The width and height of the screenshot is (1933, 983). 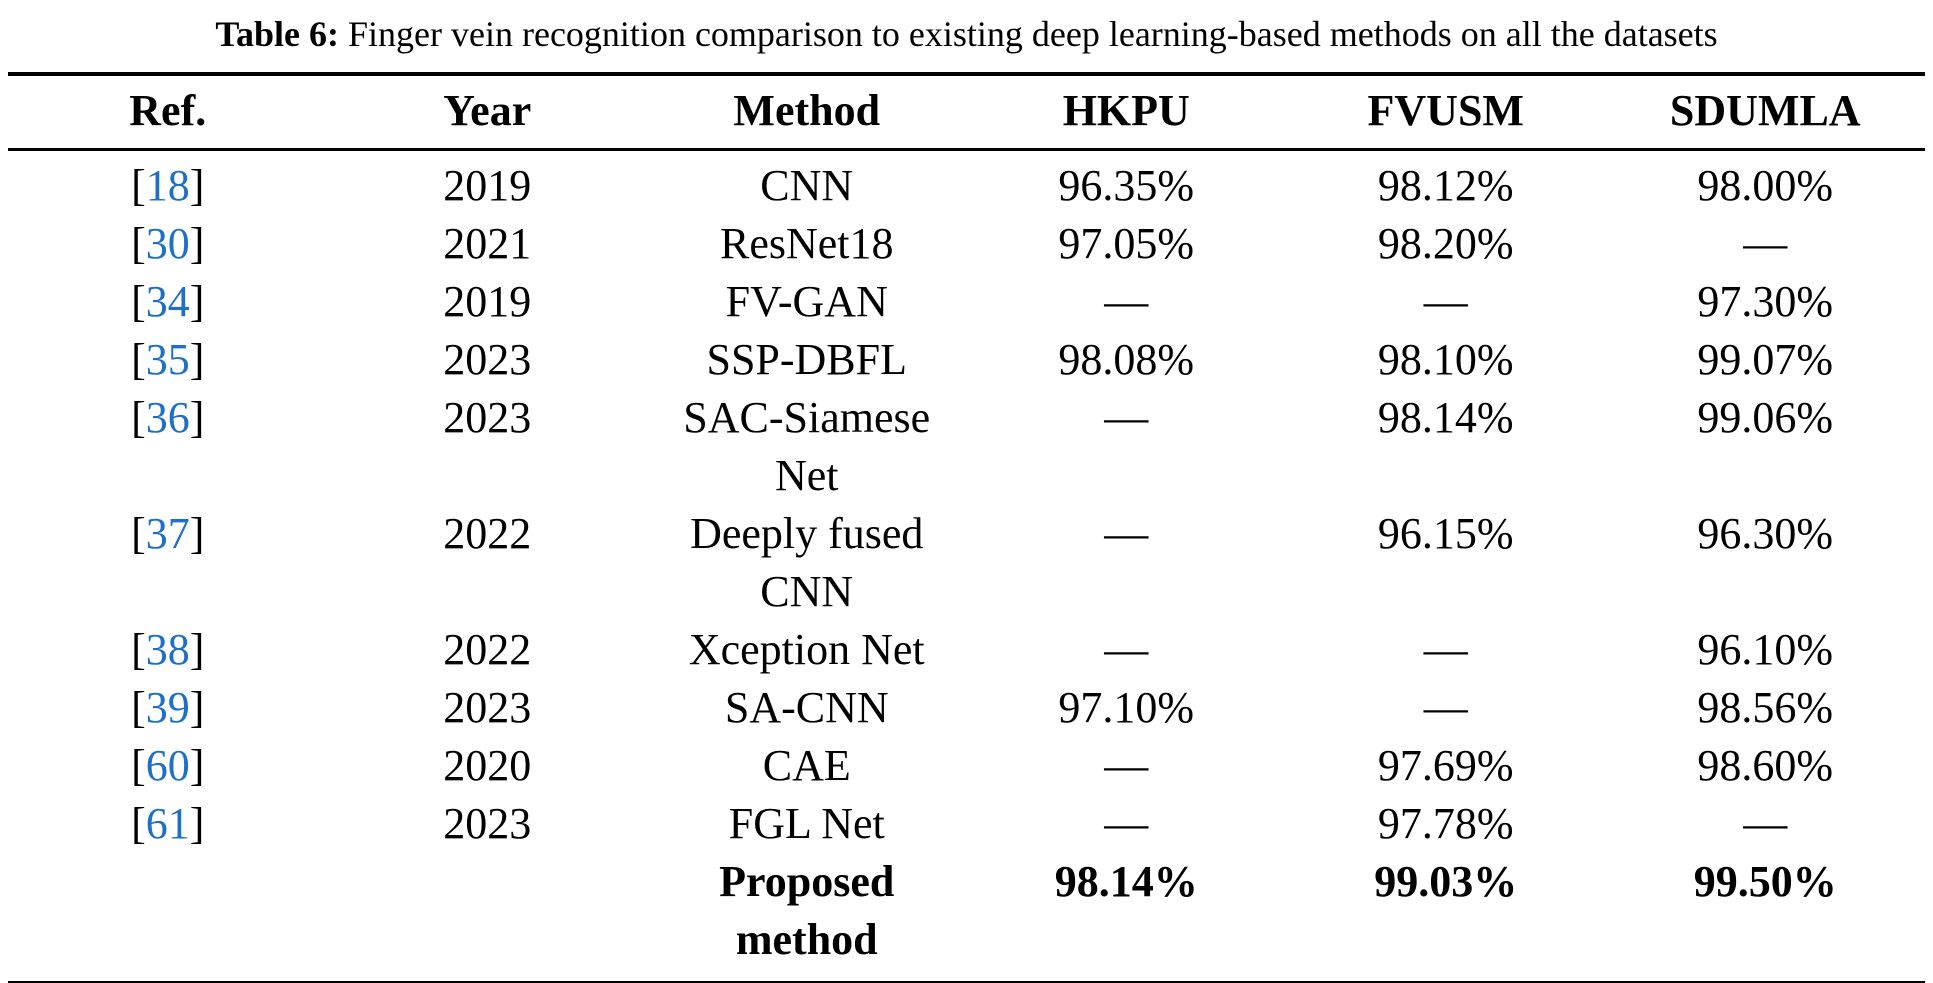 I want to click on method-name: SAC-Siamese Net, so click(x=807, y=446).